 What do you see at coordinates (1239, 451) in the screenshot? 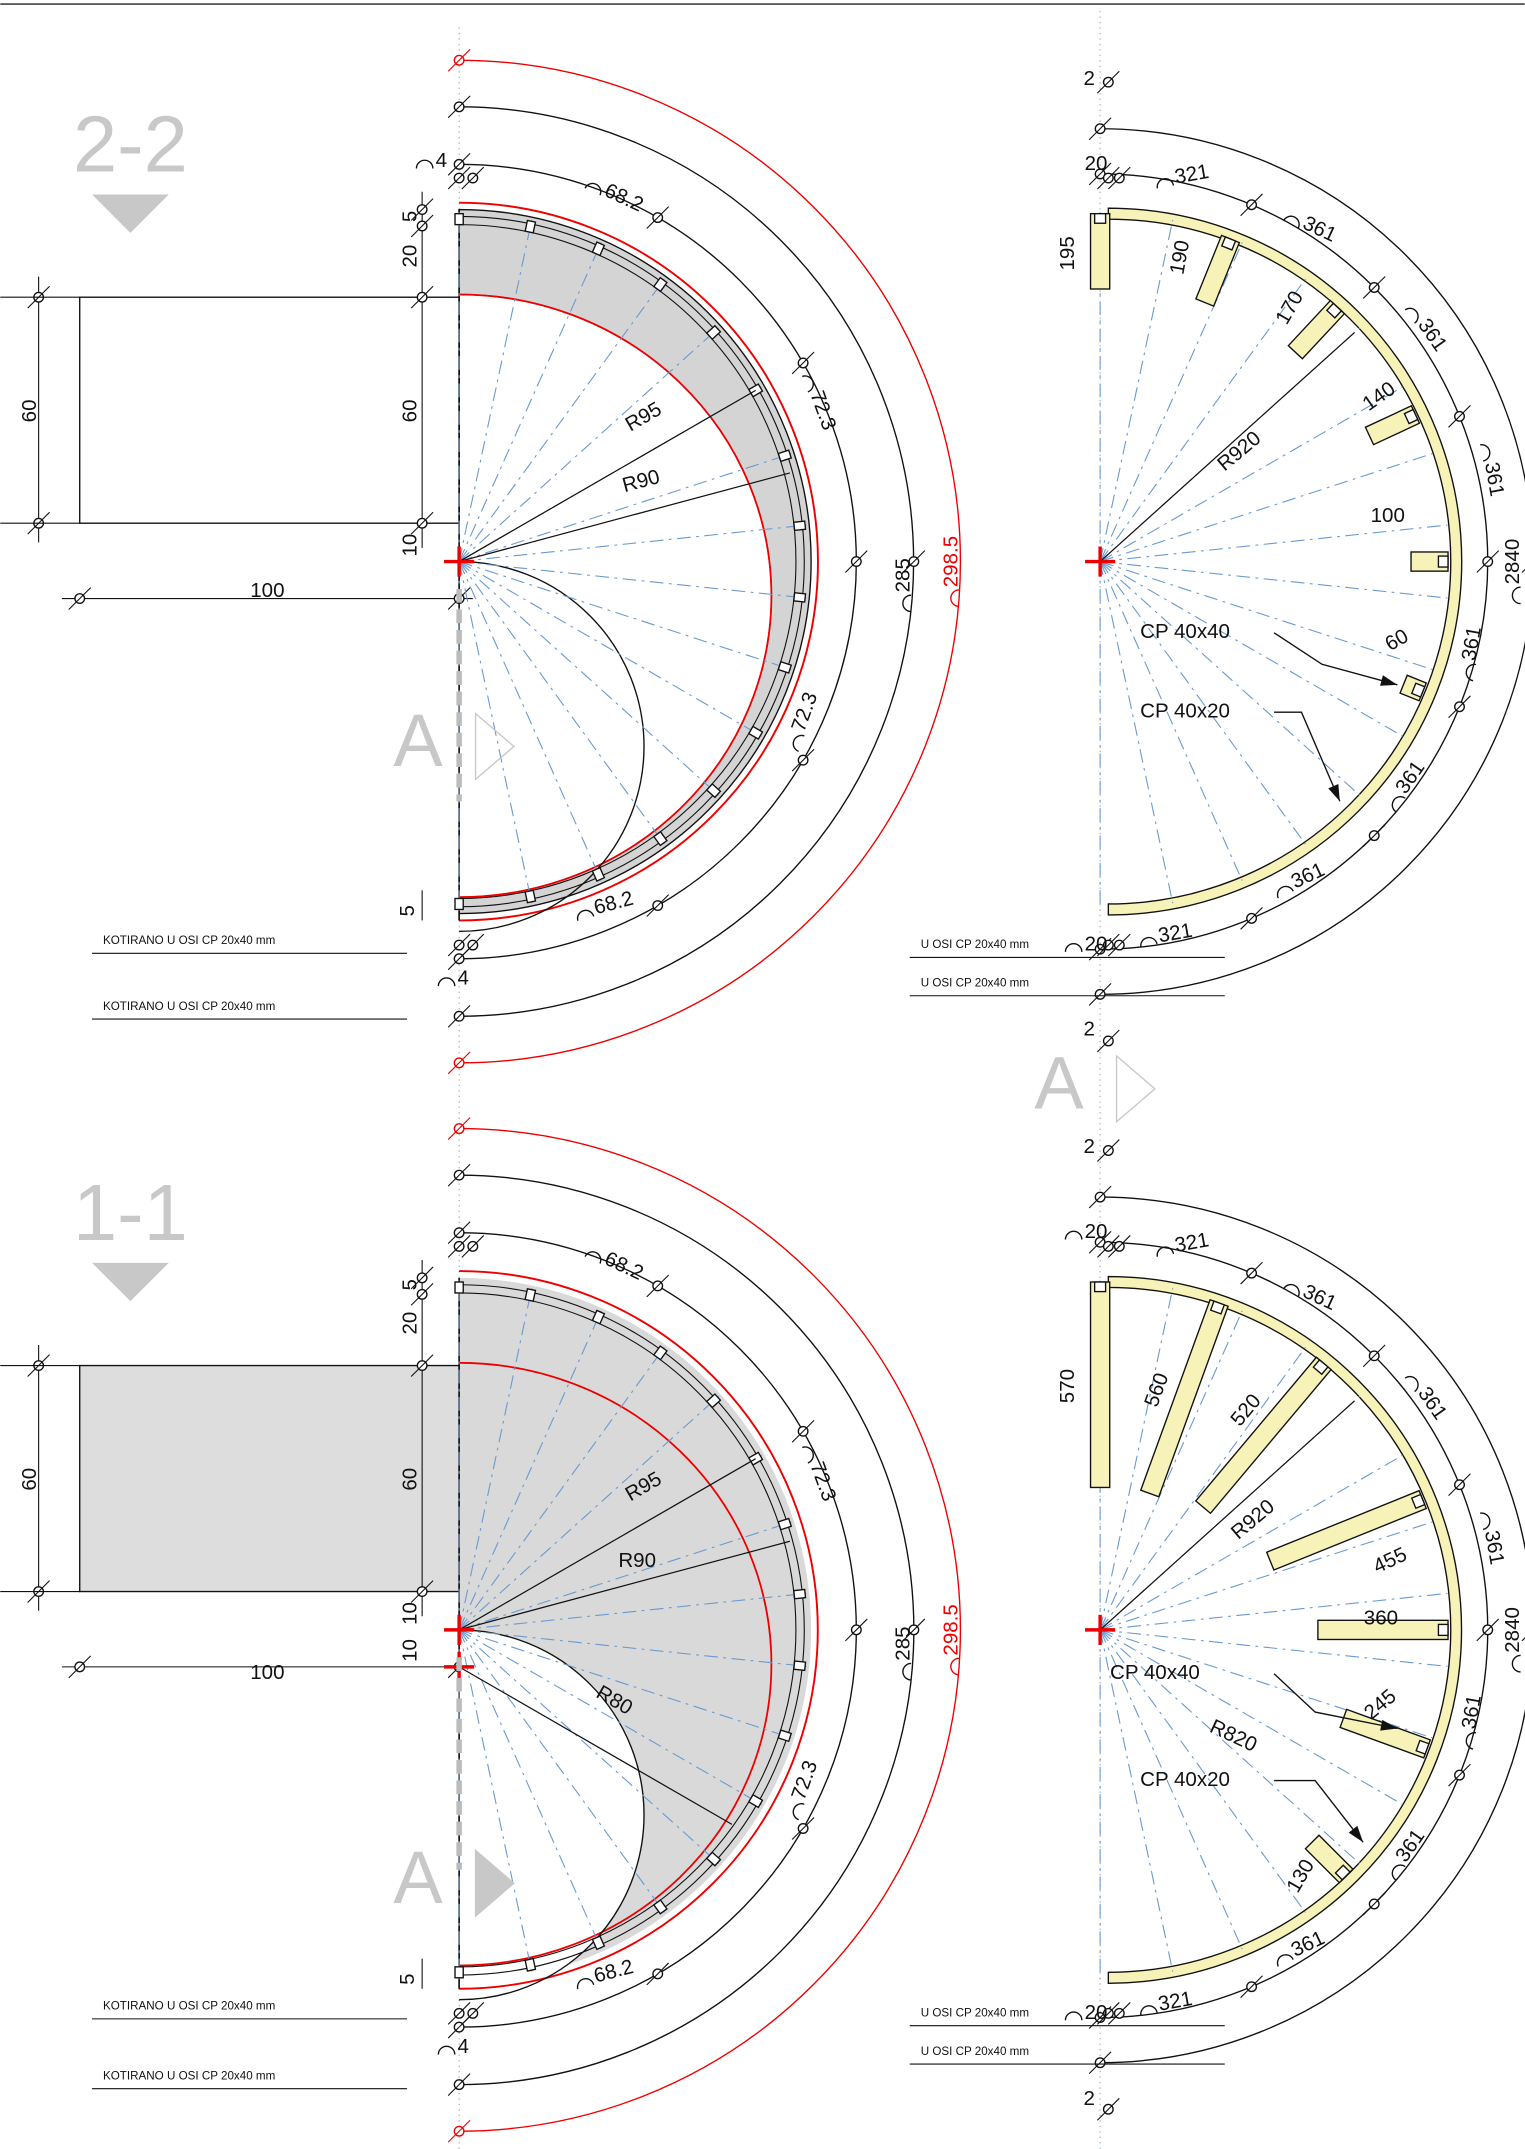
I see `dimension-label: R920` at bounding box center [1239, 451].